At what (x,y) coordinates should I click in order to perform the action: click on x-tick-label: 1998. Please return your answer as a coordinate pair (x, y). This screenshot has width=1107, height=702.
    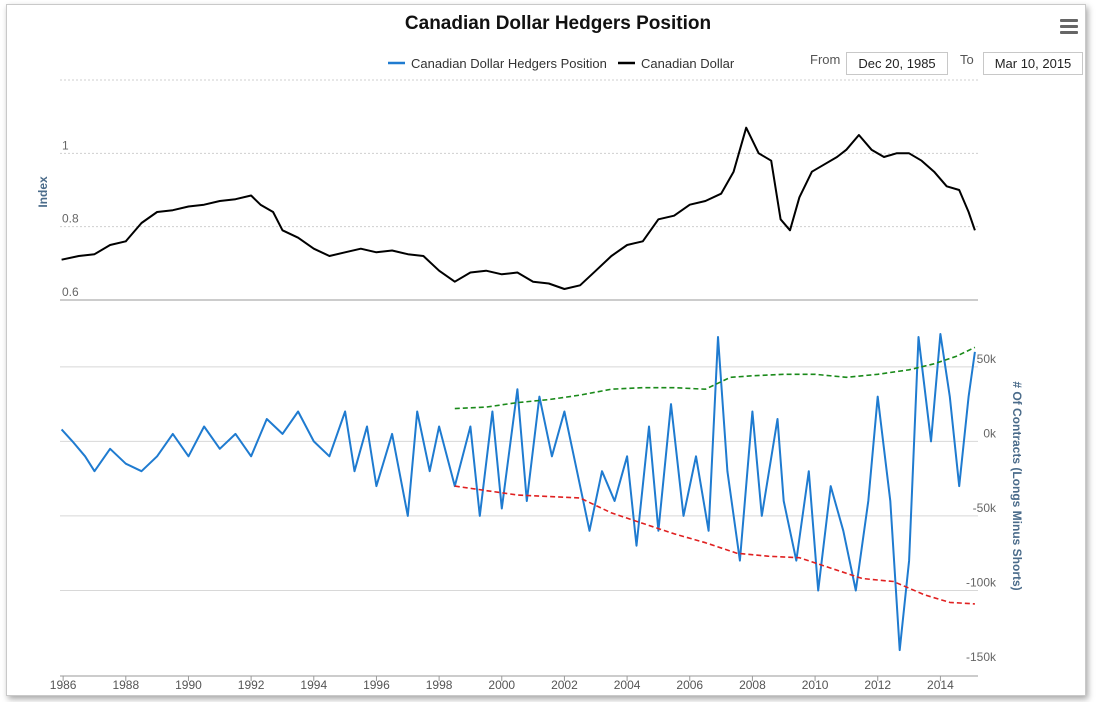
    Looking at the image, I should click on (439, 685).